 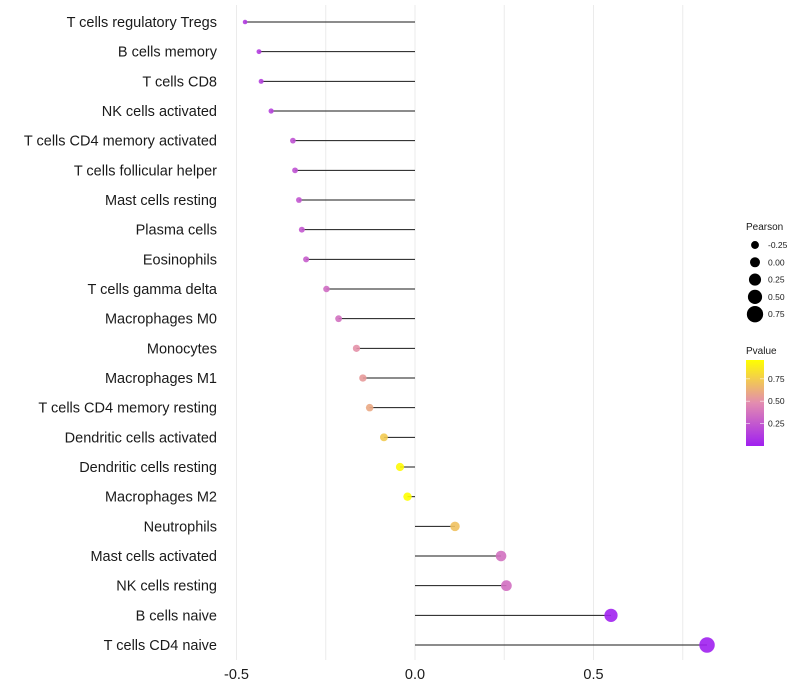 I want to click on y-axis-label: Monocytes, so click(x=182, y=349).